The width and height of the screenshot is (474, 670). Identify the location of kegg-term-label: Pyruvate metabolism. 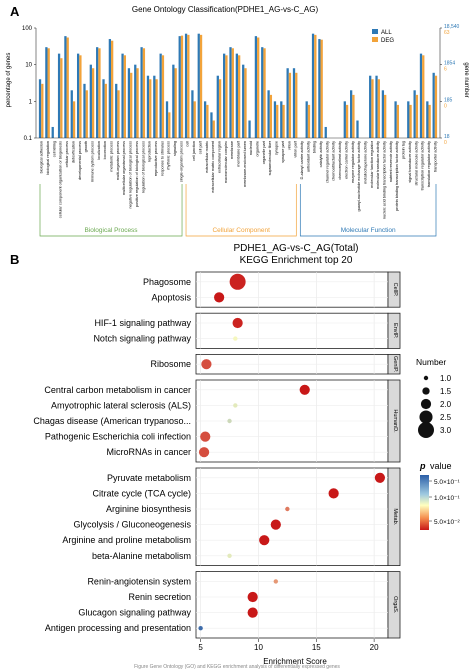
(149, 478).